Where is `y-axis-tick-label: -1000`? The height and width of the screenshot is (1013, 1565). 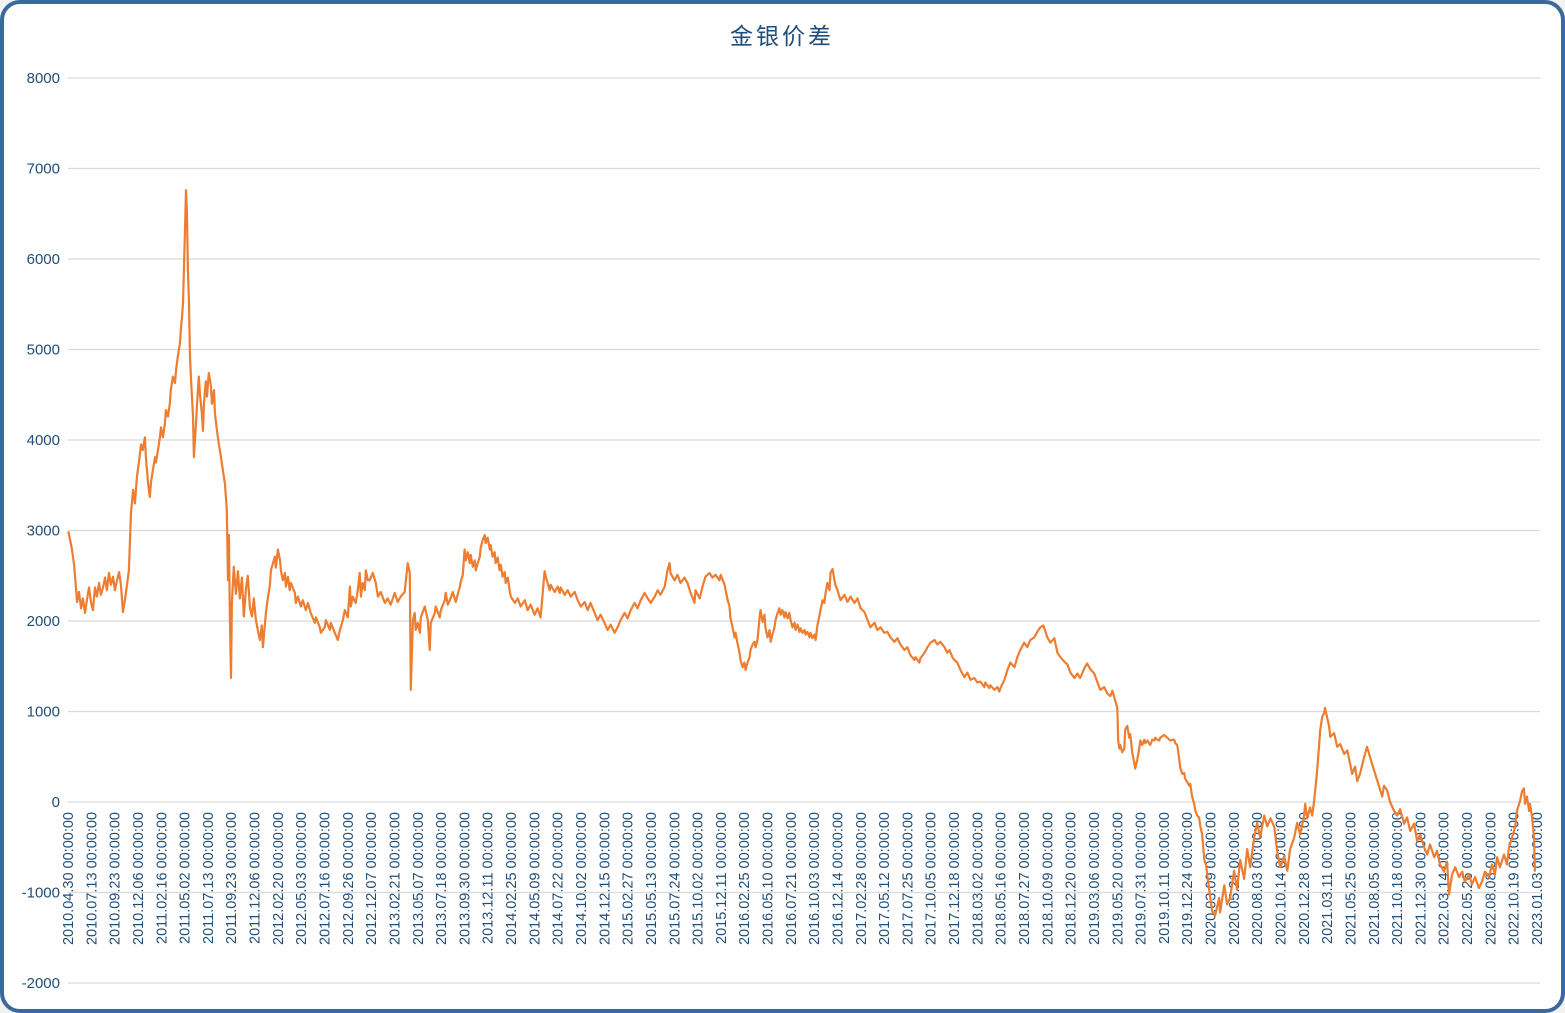 y-axis-tick-label: -1000 is located at coordinates (41, 893).